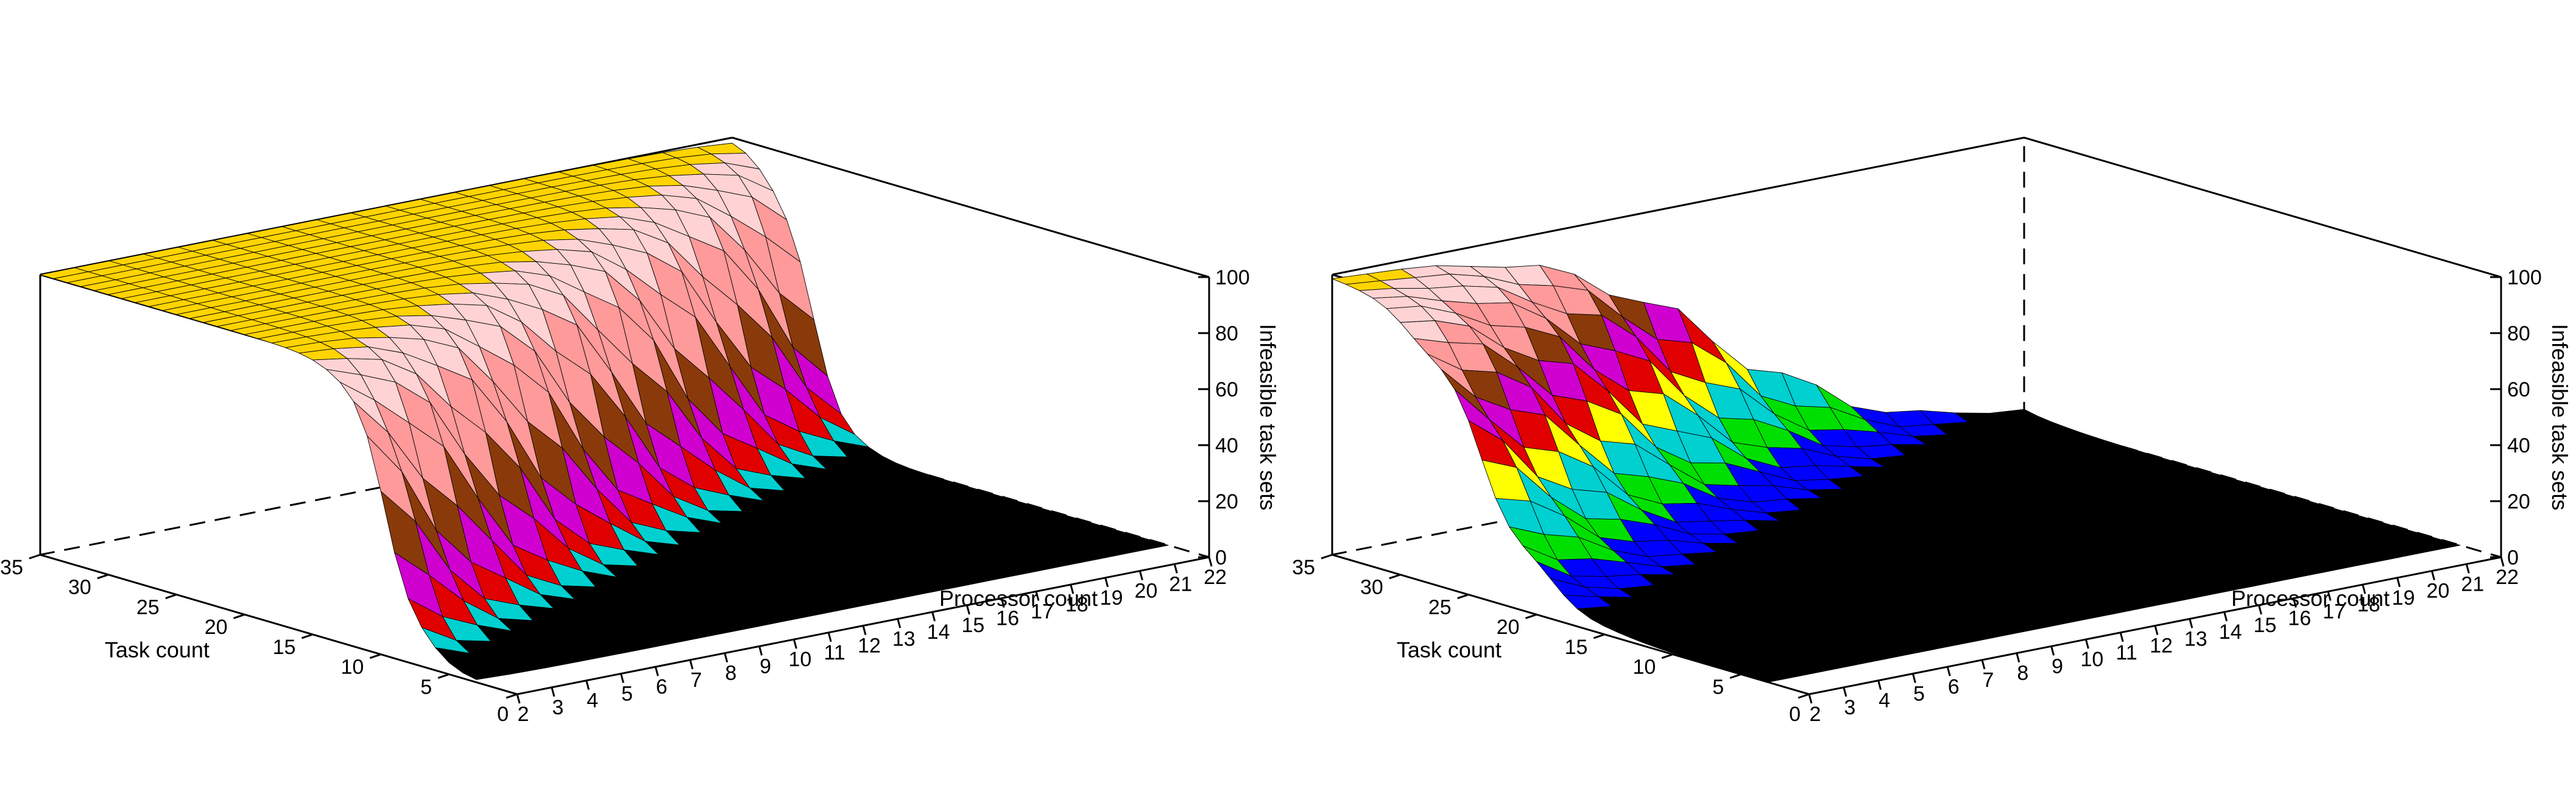 The image size is (2576, 788). Describe the element at coordinates (2195, 638) in the screenshot. I see `x-tick-label: 13` at that location.